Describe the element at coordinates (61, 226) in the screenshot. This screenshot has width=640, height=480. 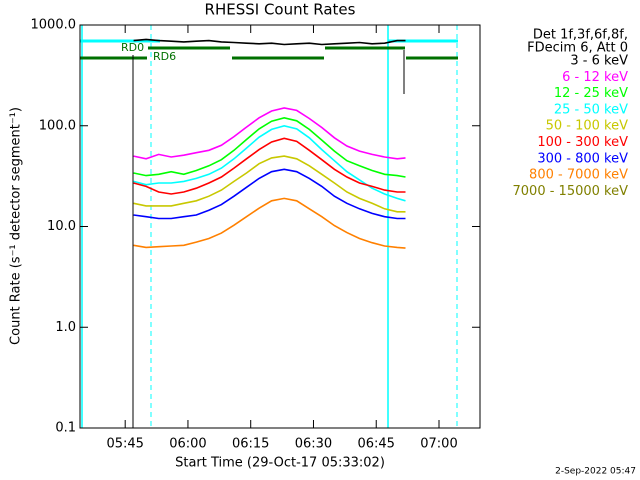
I see `y-tick-label: 10.0` at that location.